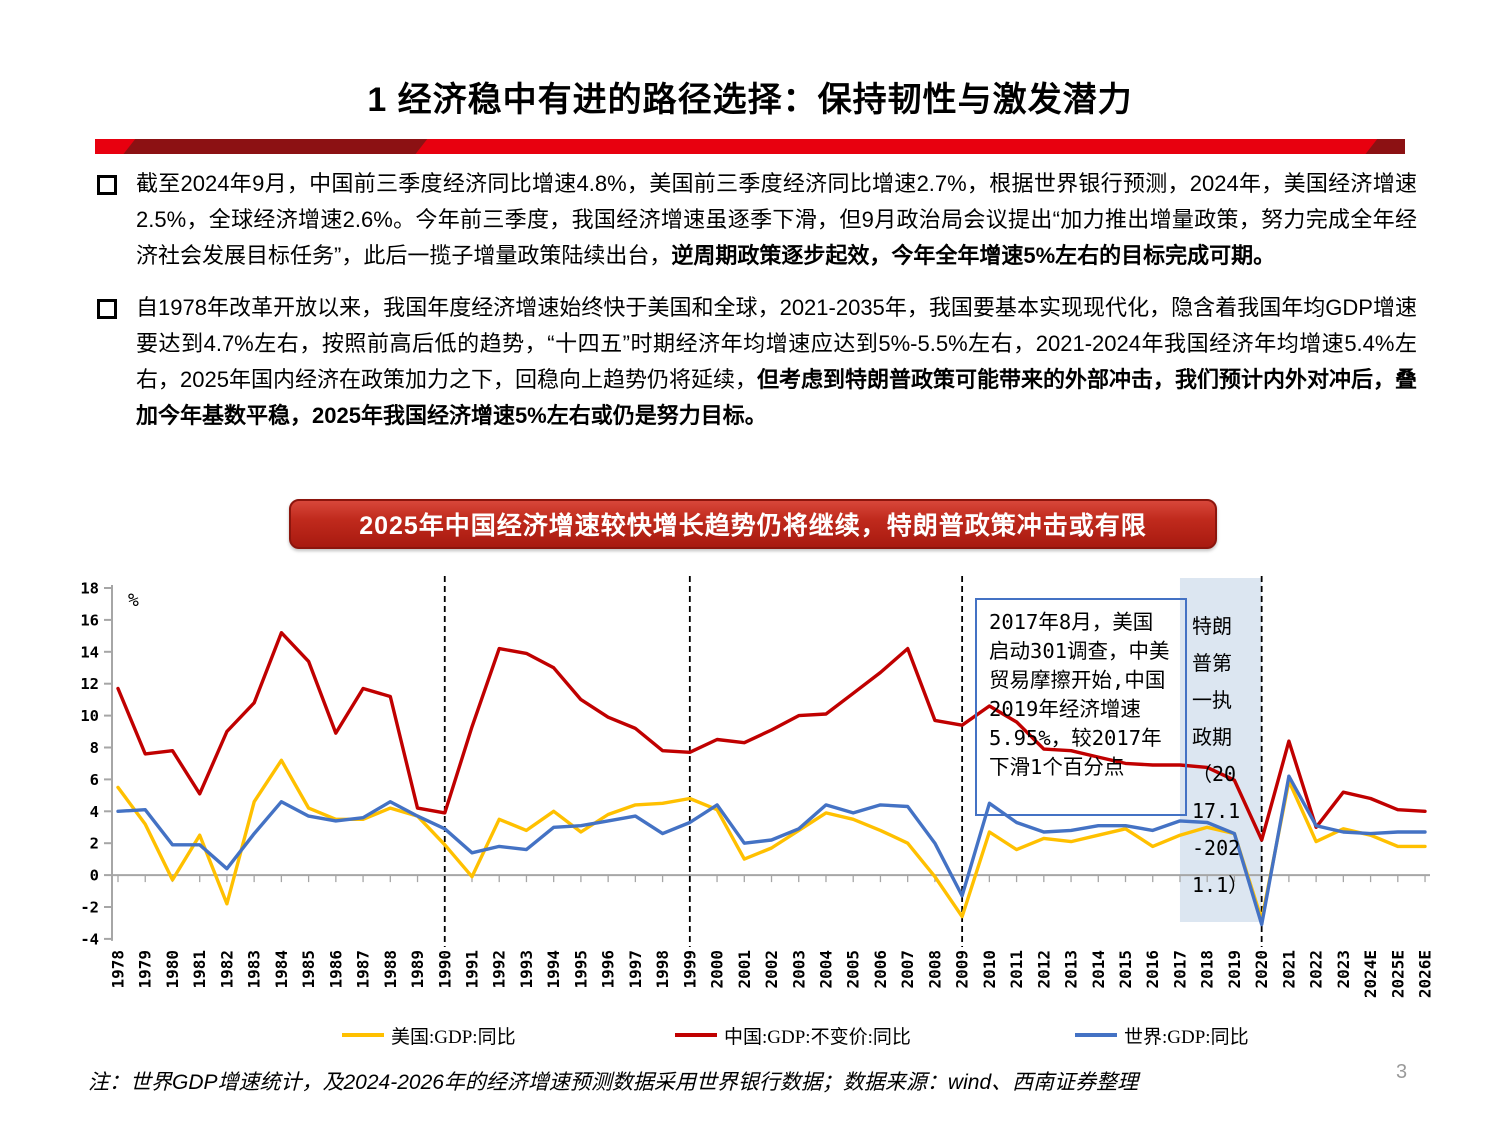  What do you see at coordinates (553, 969) in the screenshot?
I see `svg-text: 1994` at bounding box center [553, 969].